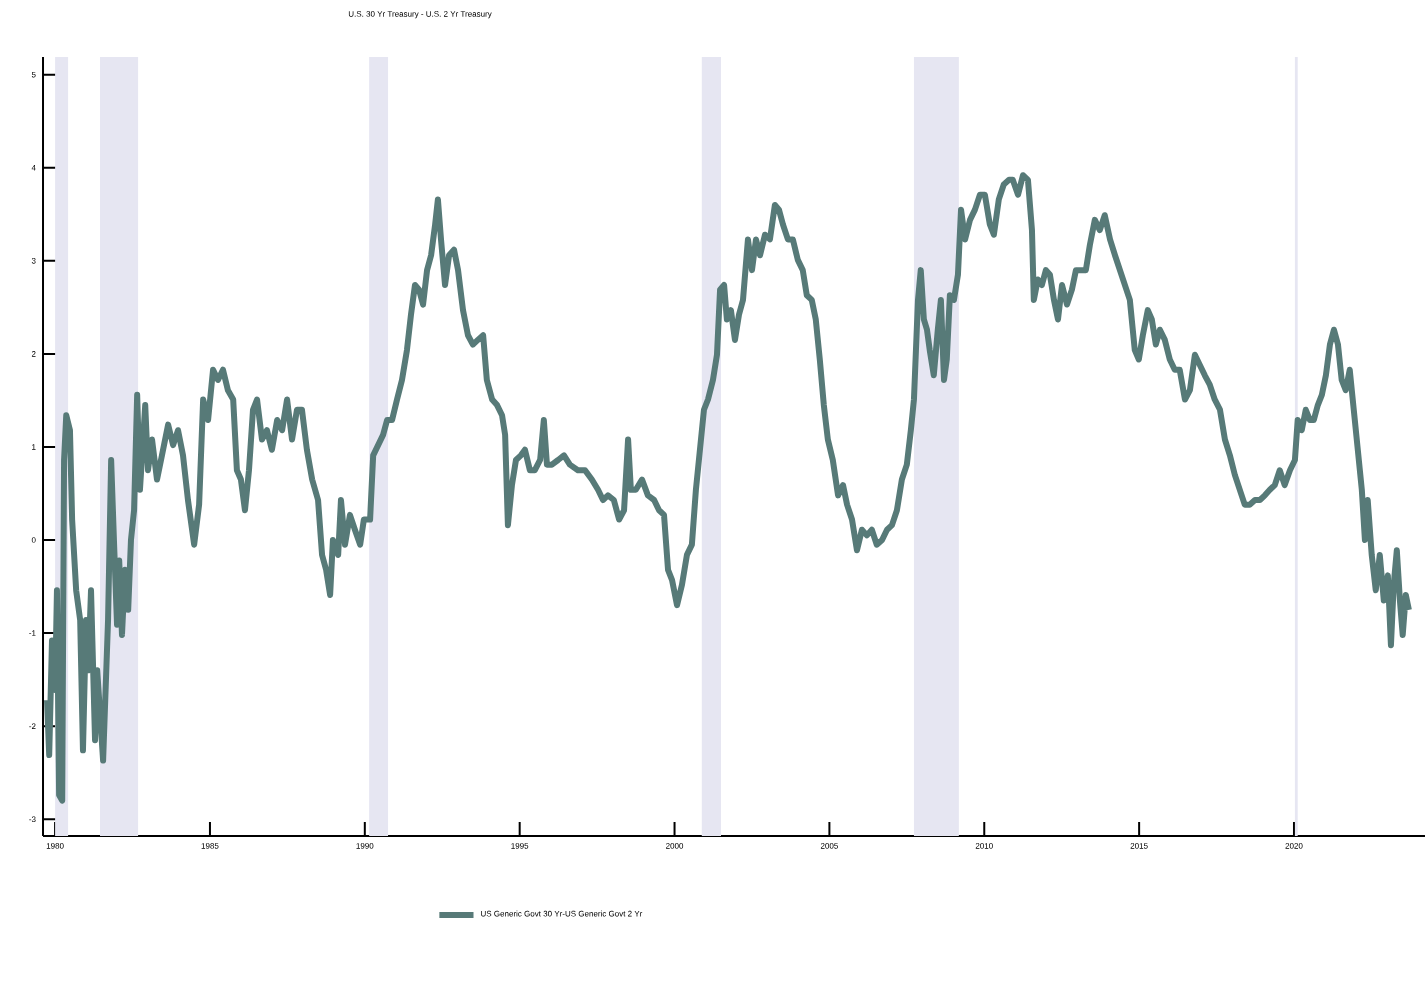 The height and width of the screenshot is (996, 1425). What do you see at coordinates (365, 846) in the screenshot?
I see `x-tick-label: 1990` at bounding box center [365, 846].